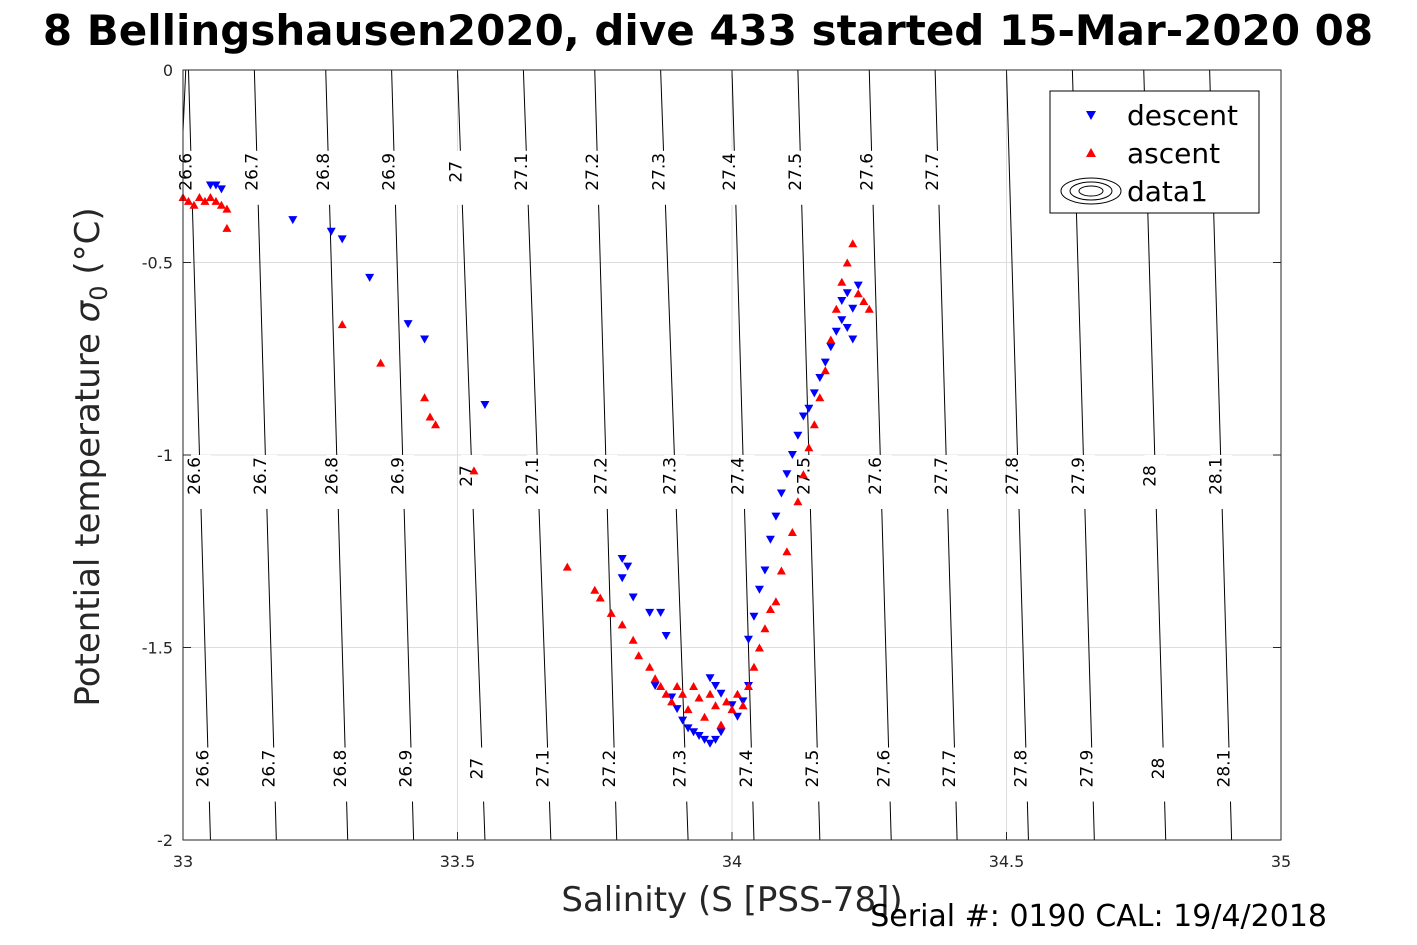 This screenshot has height=945, width=1417. I want to click on y-tick-label: -0.5, so click(157, 263).